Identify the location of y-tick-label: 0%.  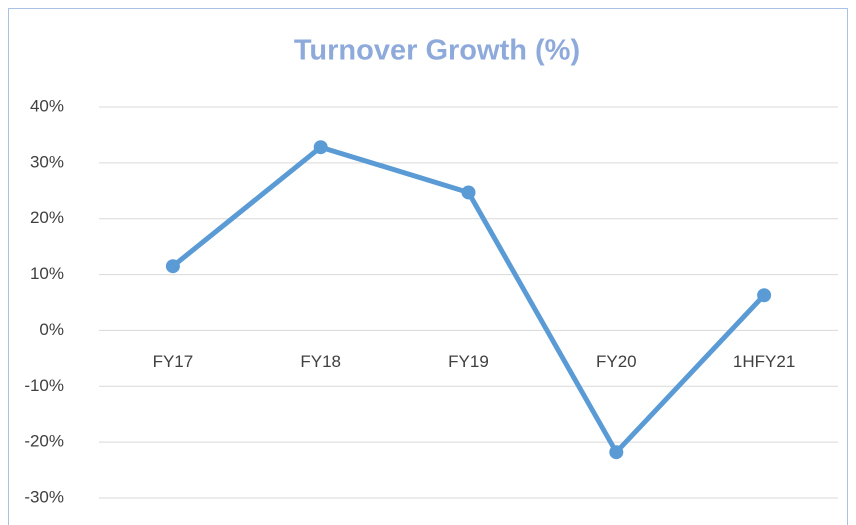
(51, 329).